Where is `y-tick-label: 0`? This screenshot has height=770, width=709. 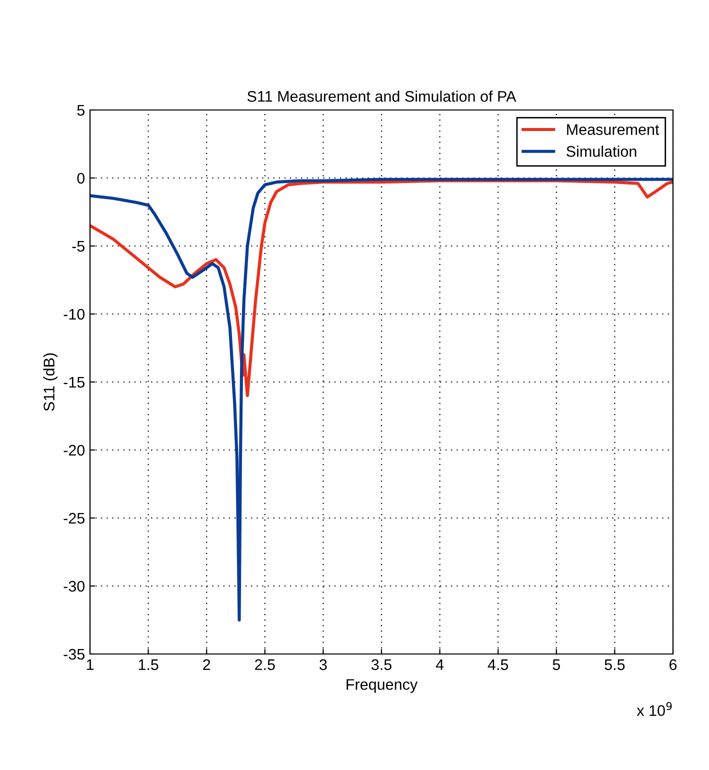 y-tick-label: 0 is located at coordinates (81, 178).